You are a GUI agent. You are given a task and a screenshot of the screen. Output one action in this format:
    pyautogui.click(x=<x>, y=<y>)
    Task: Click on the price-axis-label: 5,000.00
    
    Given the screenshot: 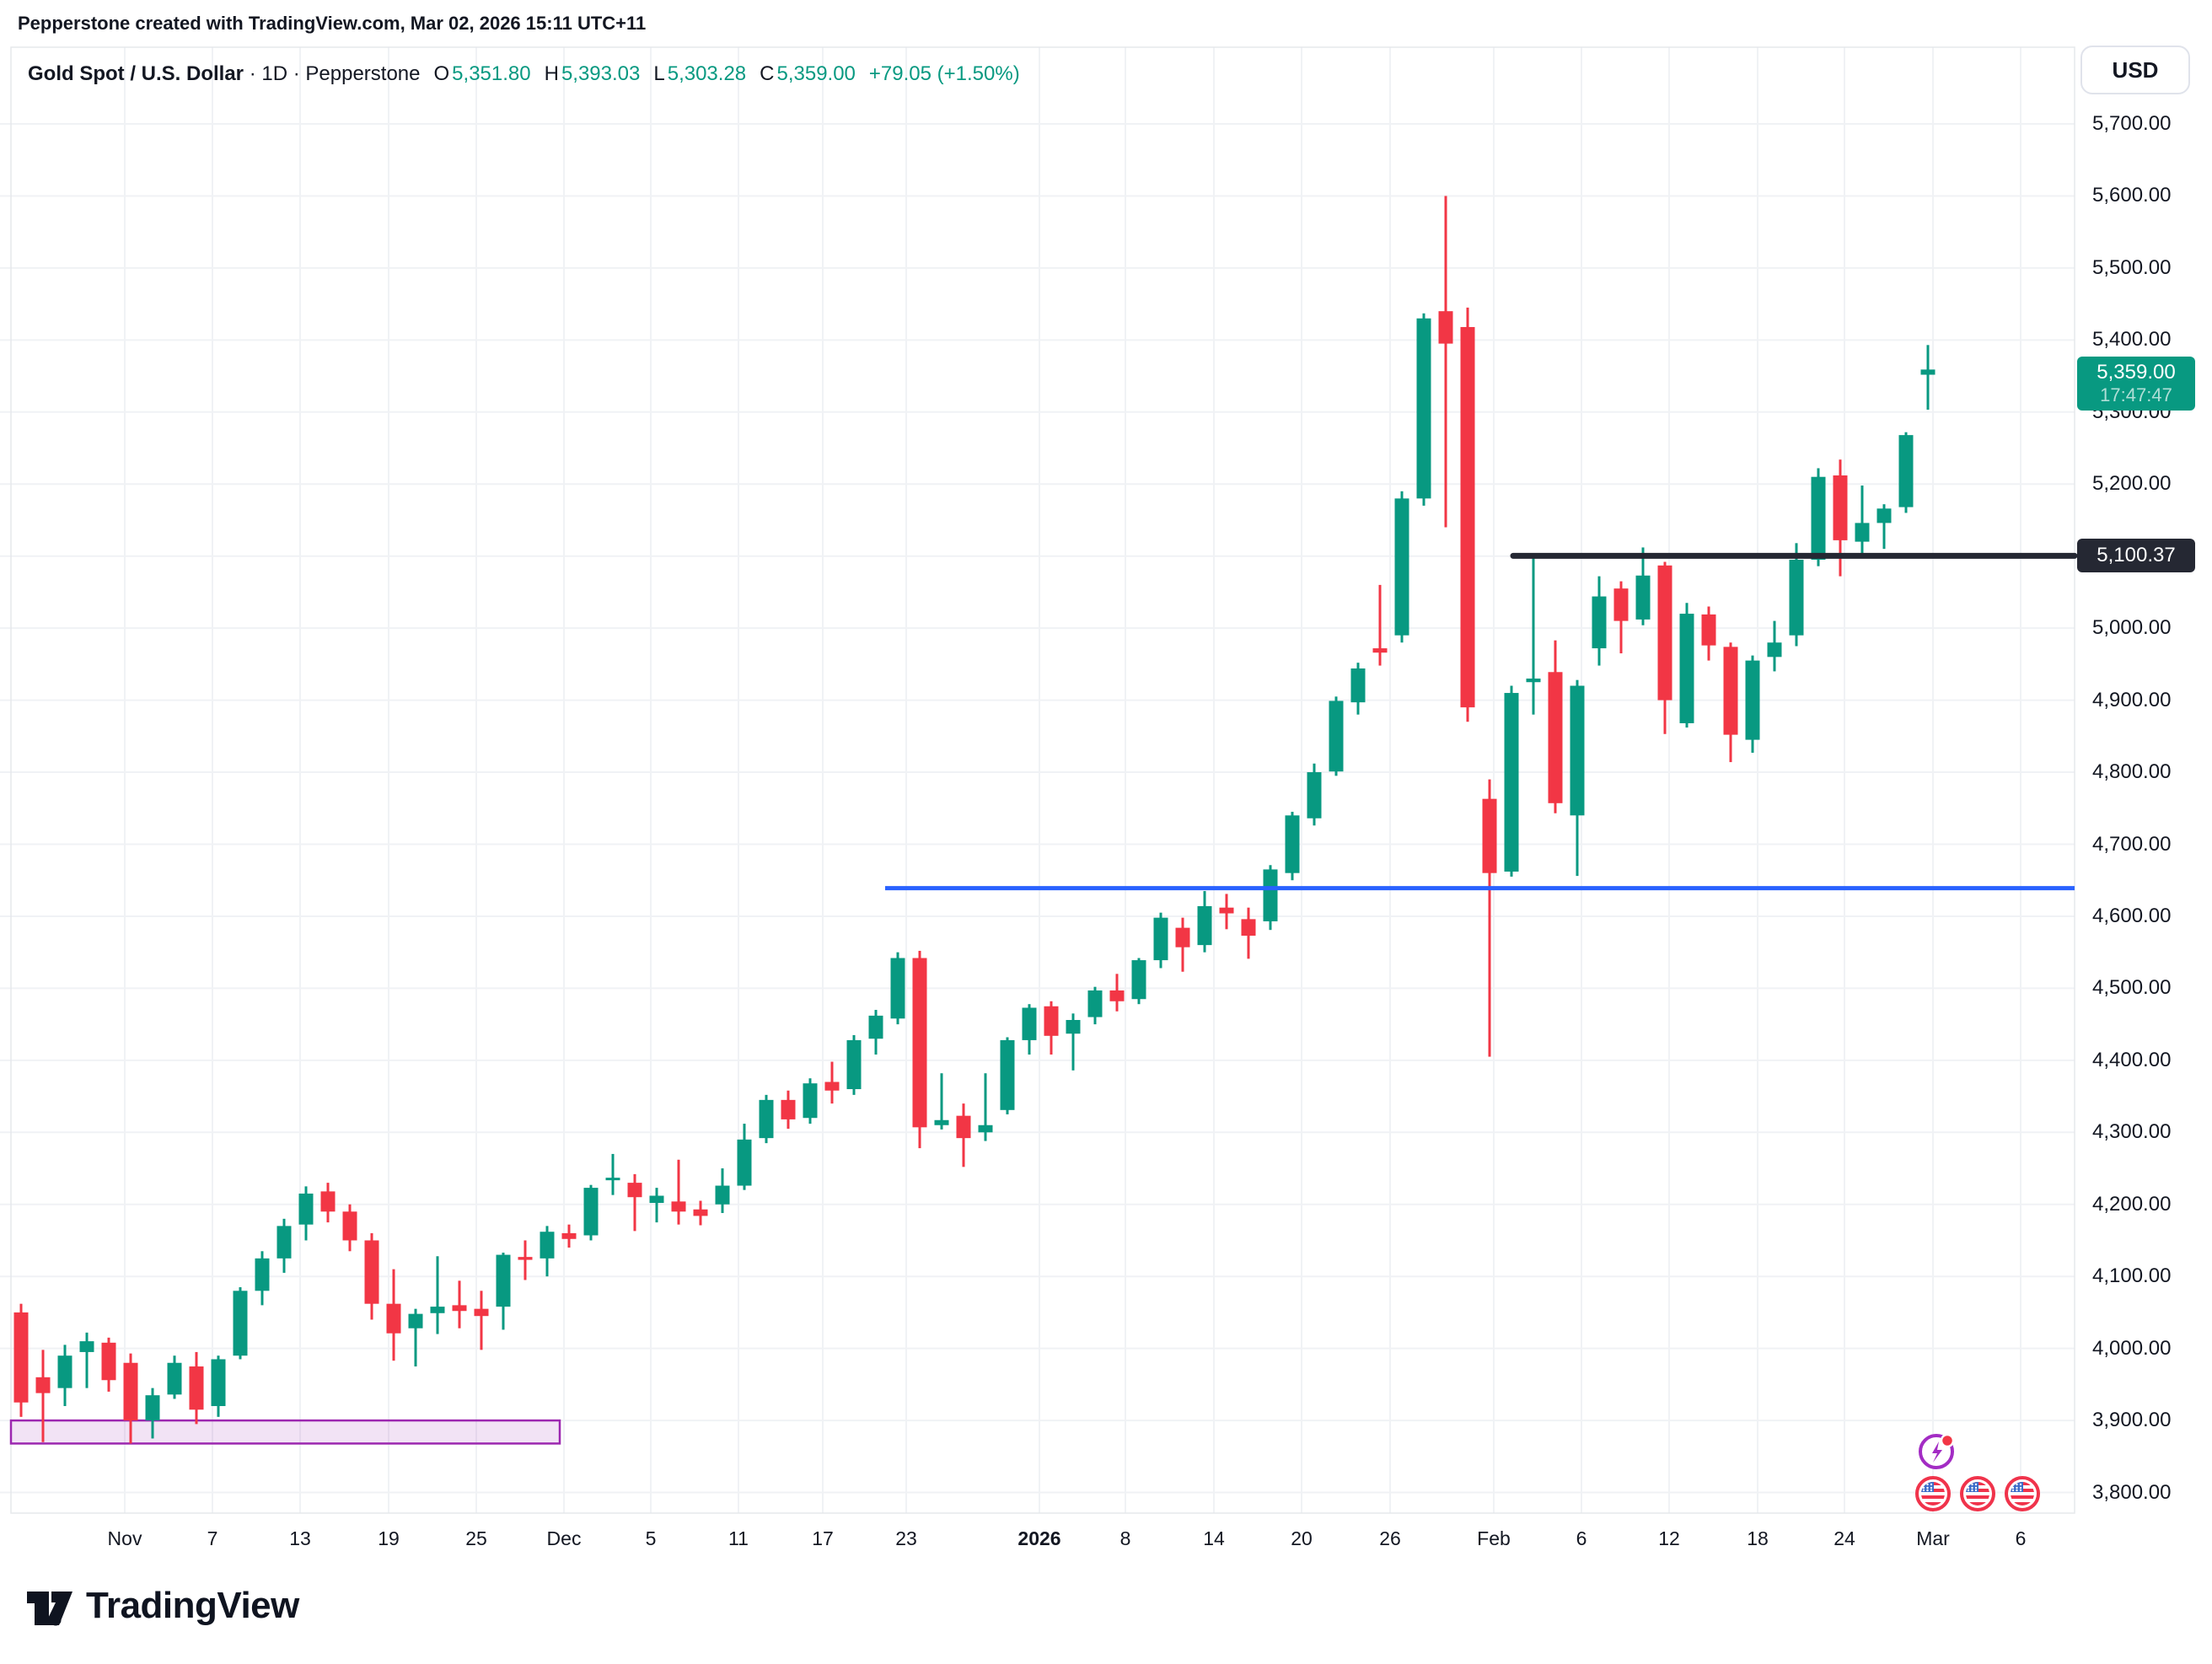 What is the action you would take?
    pyautogui.click(x=2132, y=628)
    